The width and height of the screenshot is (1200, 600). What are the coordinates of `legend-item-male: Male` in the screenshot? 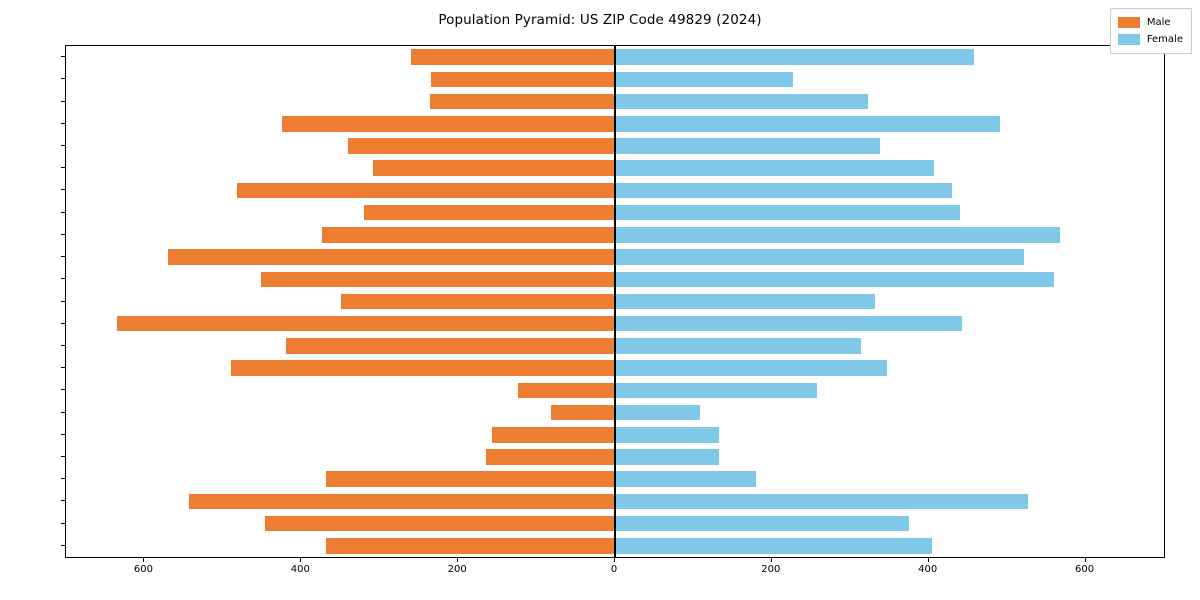 It's located at (1150, 22).